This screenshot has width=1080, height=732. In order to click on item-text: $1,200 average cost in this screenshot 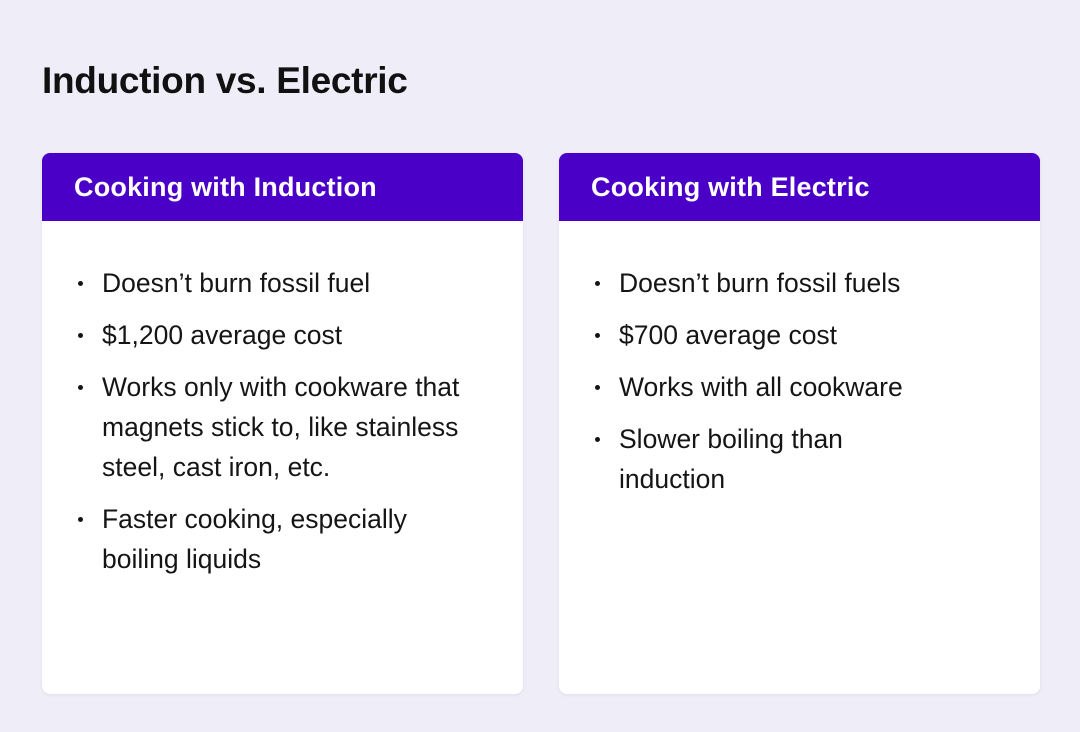, I will do `click(222, 335)`.